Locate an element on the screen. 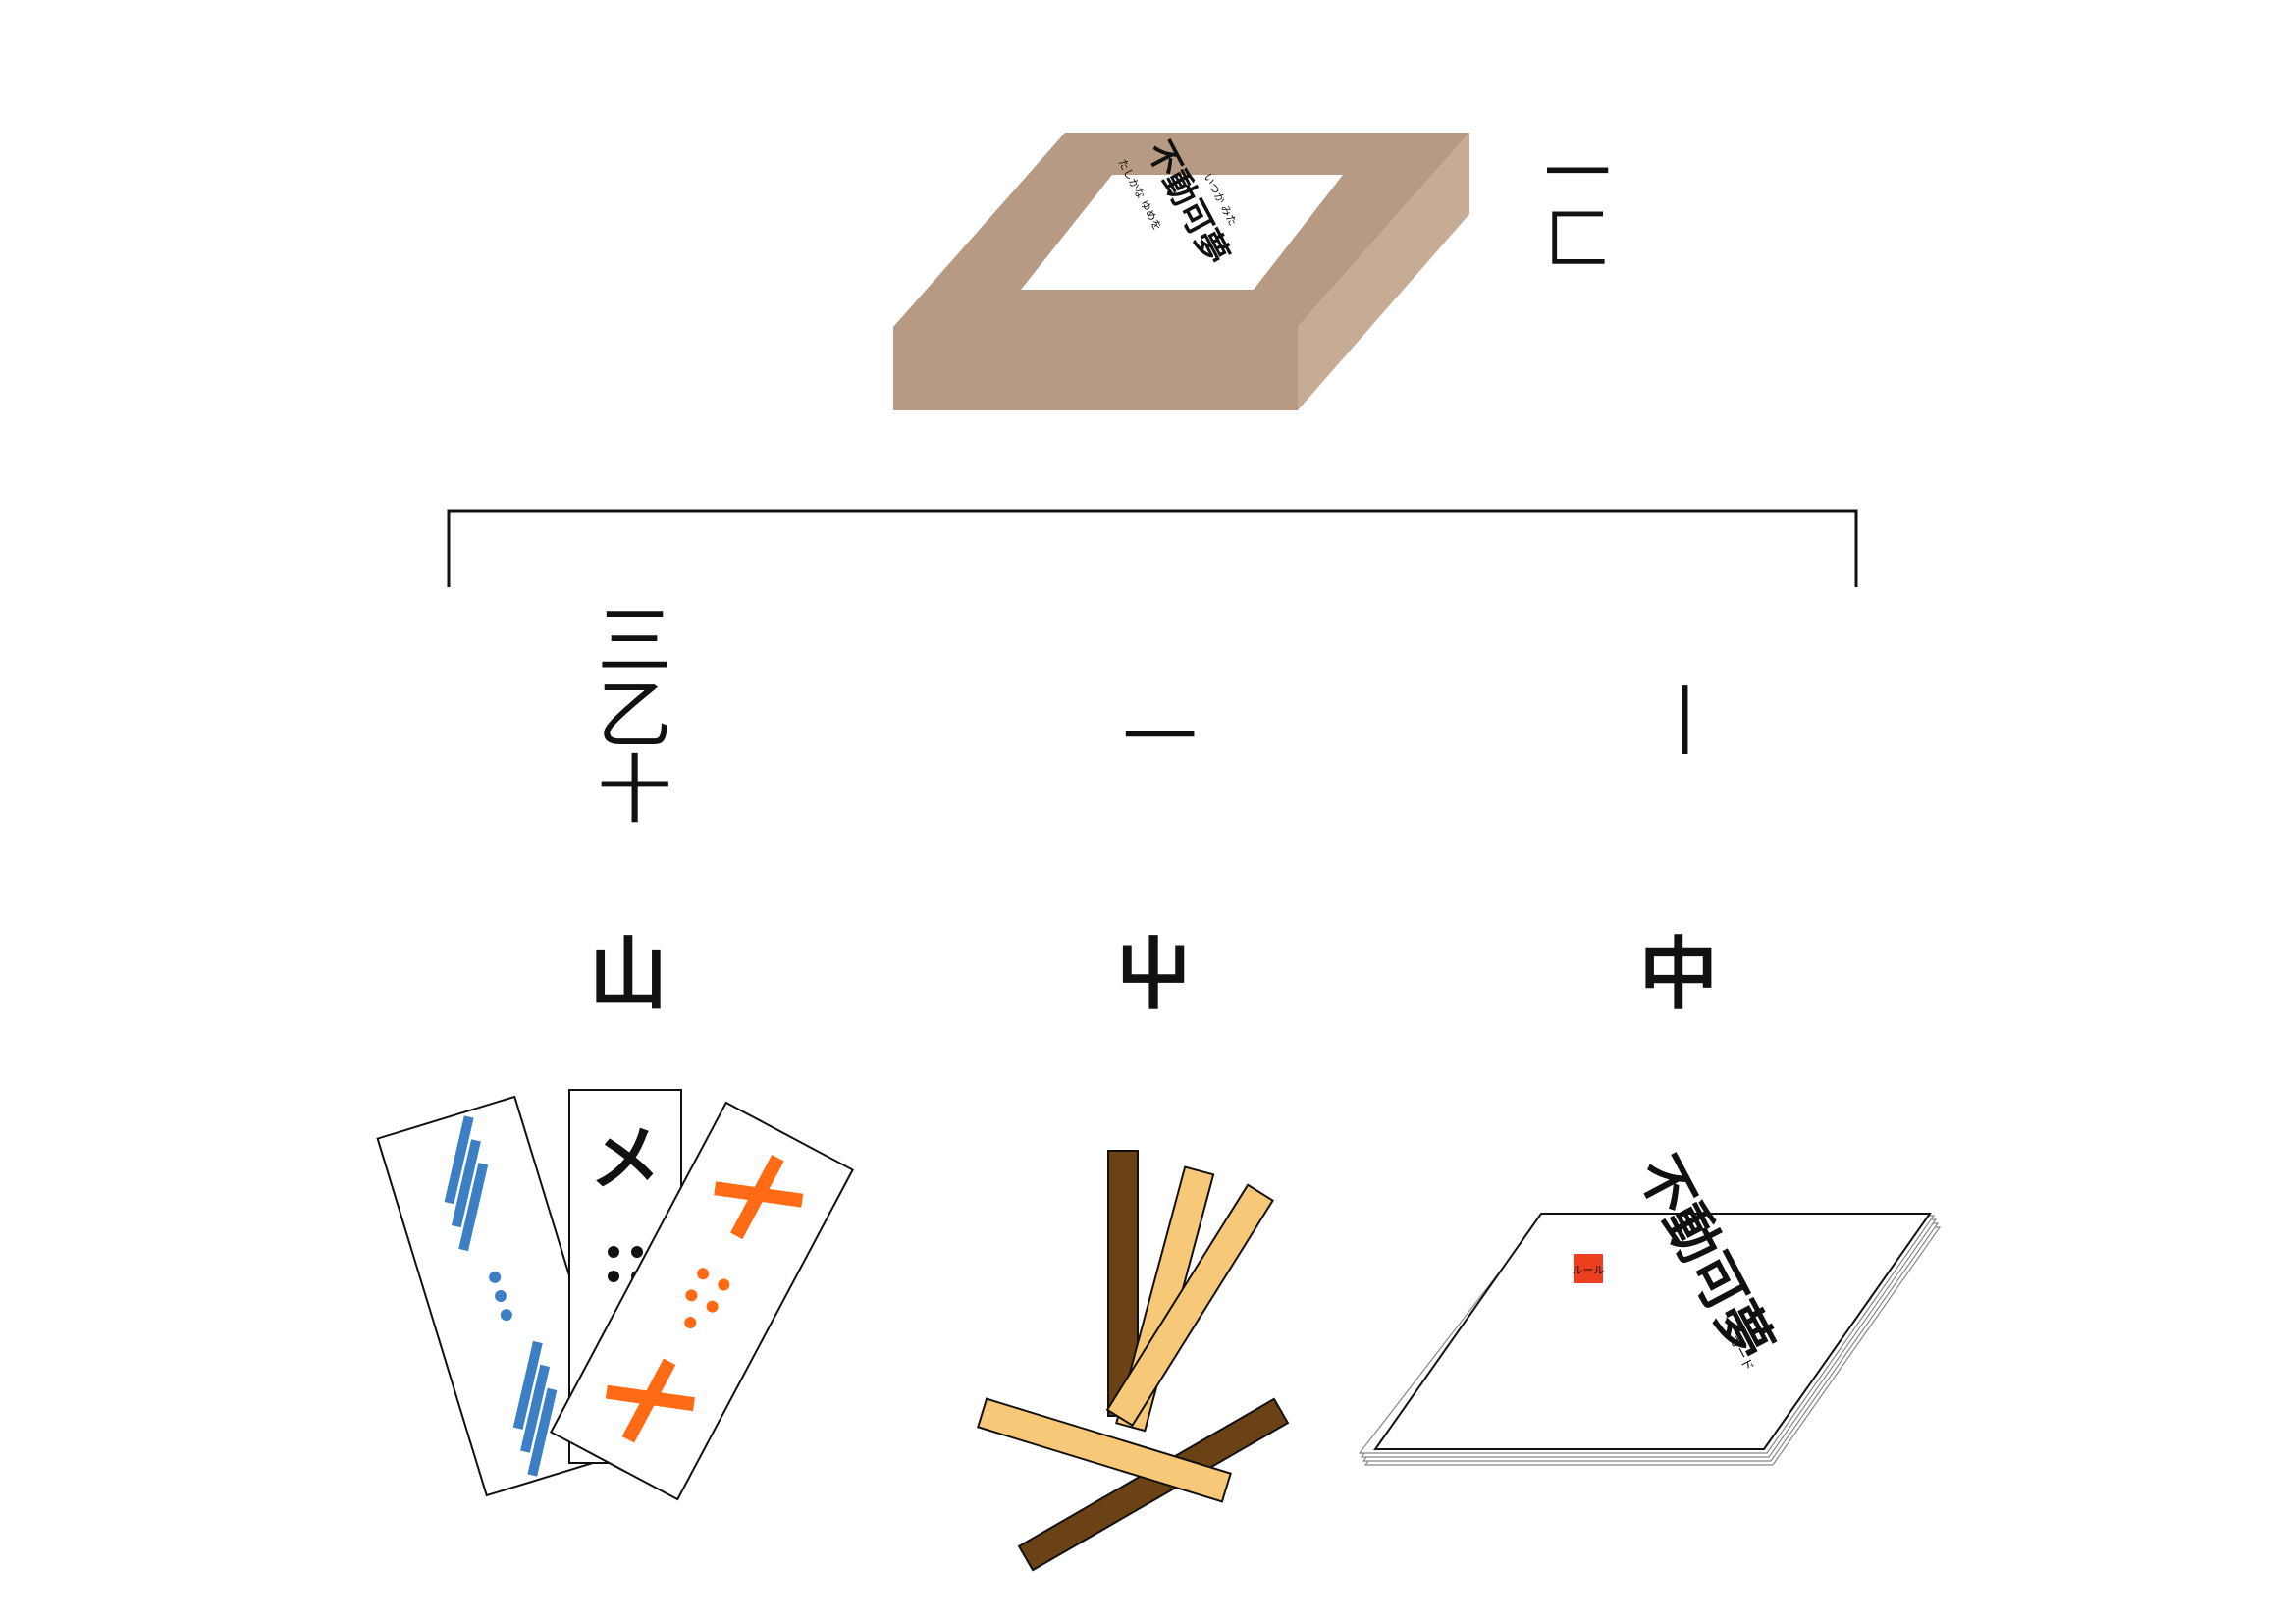  game-box-illustration: 不動可夢 たしかな ゆめを いつか みた is located at coordinates (1181, 271).